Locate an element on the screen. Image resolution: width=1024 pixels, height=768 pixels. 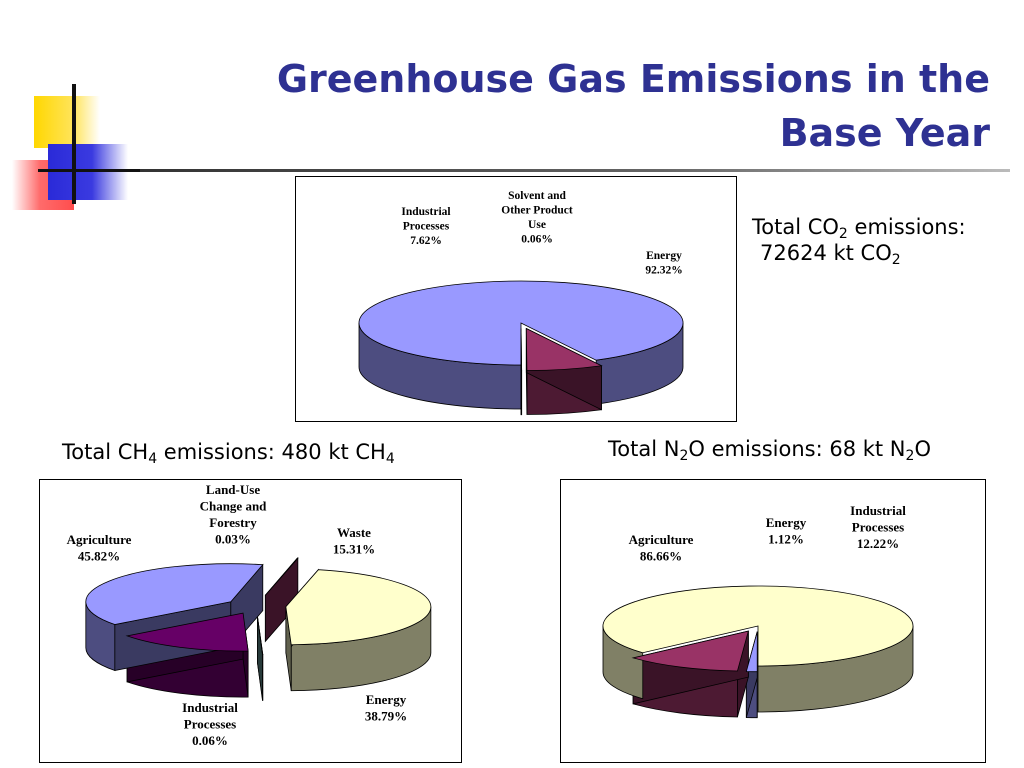
ch4-caption-sub2: 4 is located at coordinates (390, 459).